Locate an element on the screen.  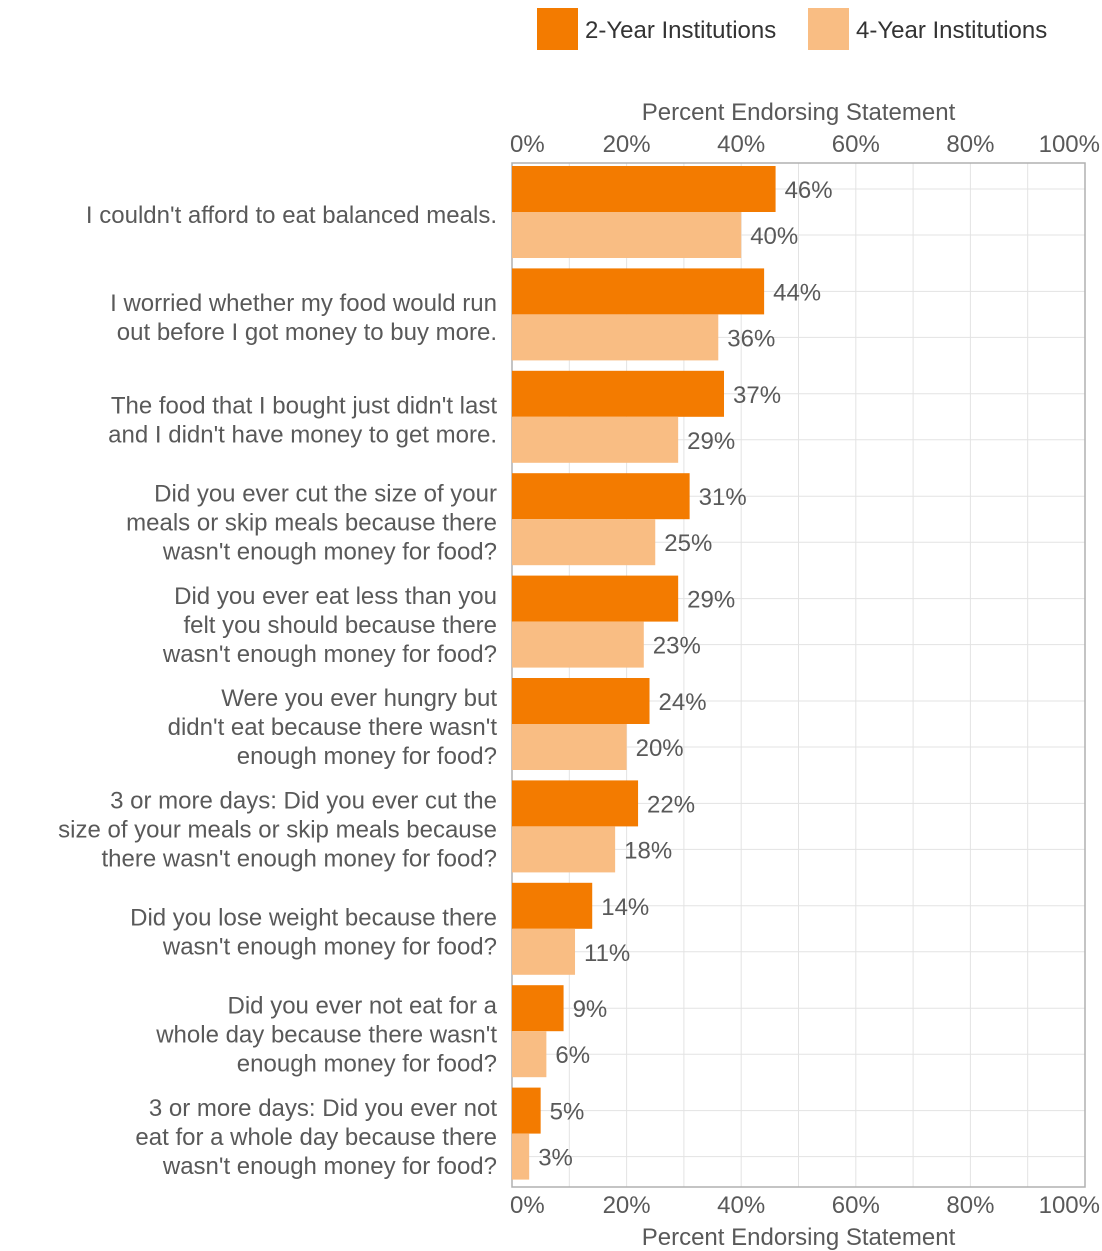
category-label-line: whole day because there wasn't is located at coordinates (326, 1034).